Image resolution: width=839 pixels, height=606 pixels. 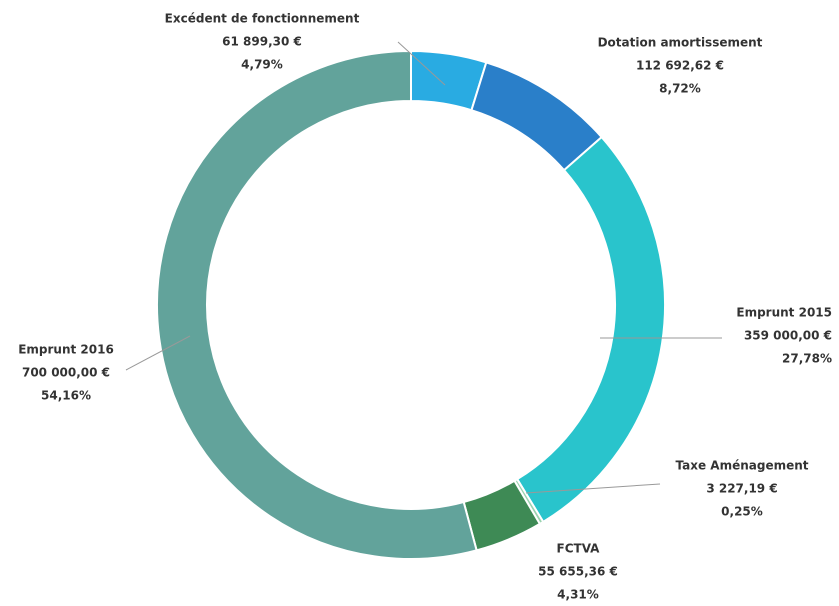 What do you see at coordinates (741, 466) in the screenshot?
I see `slice-label: Taxe Aménagement` at bounding box center [741, 466].